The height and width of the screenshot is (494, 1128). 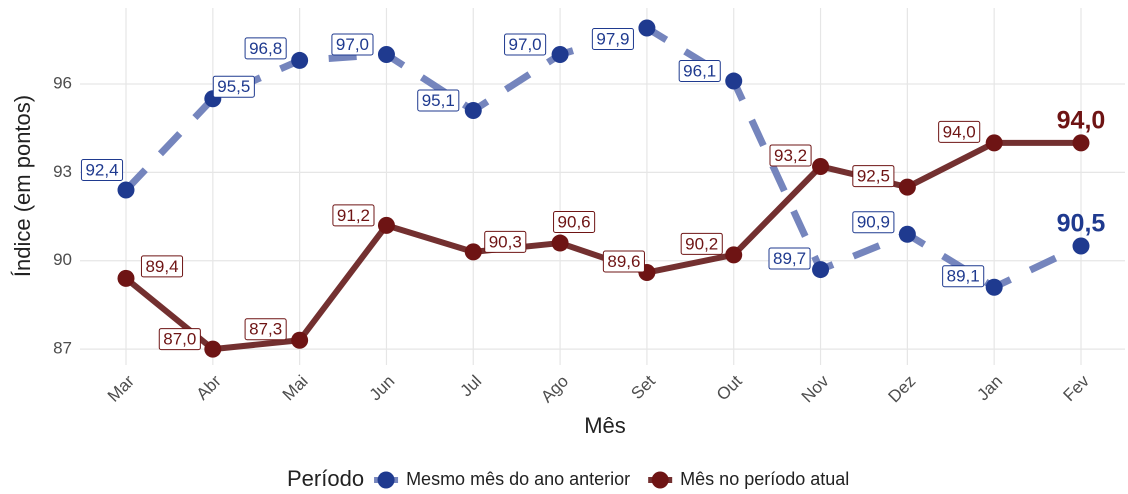 I want to click on data-label-text: 90,6, so click(x=574, y=222).